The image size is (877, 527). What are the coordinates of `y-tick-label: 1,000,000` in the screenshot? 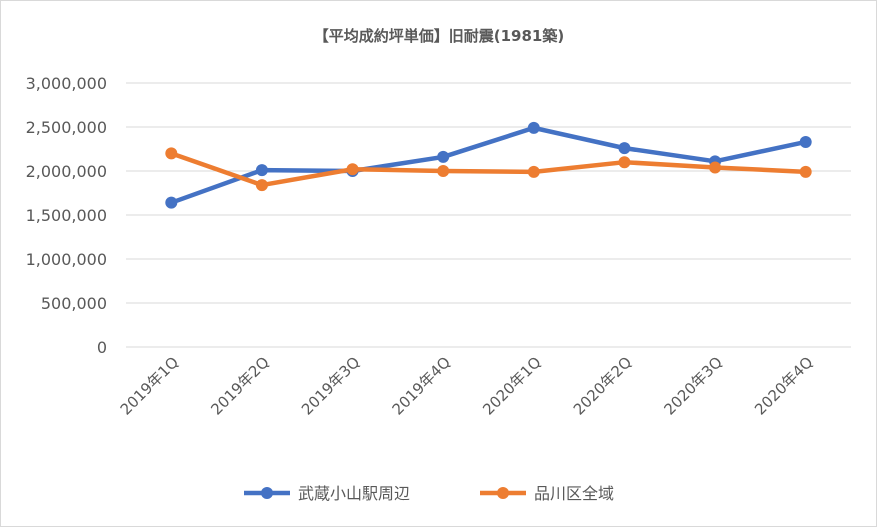 It's located at (66, 259).